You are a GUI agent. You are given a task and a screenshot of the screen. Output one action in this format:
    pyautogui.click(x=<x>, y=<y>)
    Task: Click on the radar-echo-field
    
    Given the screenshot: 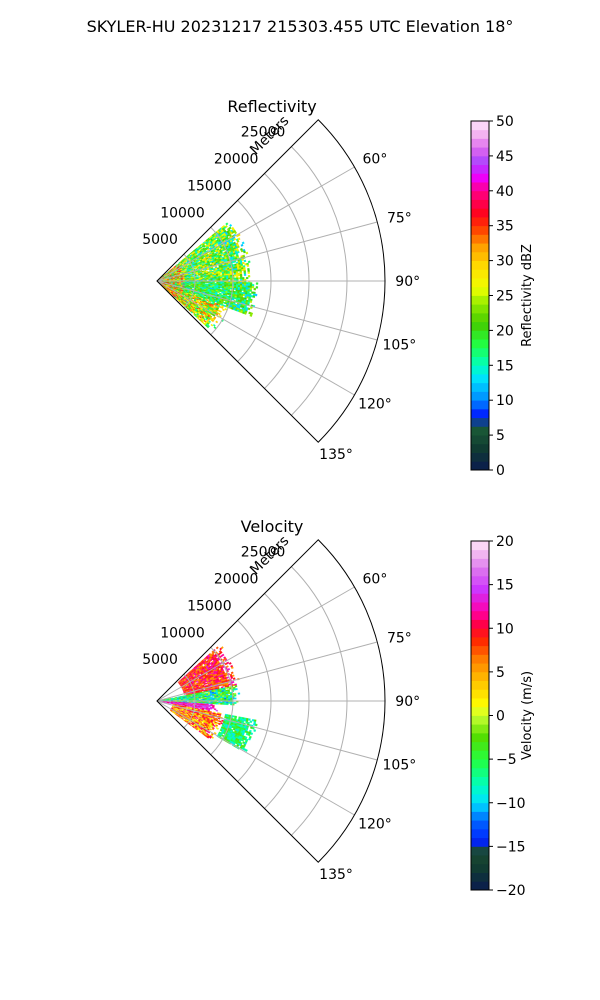 What is the action you would take?
    pyautogui.click(x=208, y=276)
    